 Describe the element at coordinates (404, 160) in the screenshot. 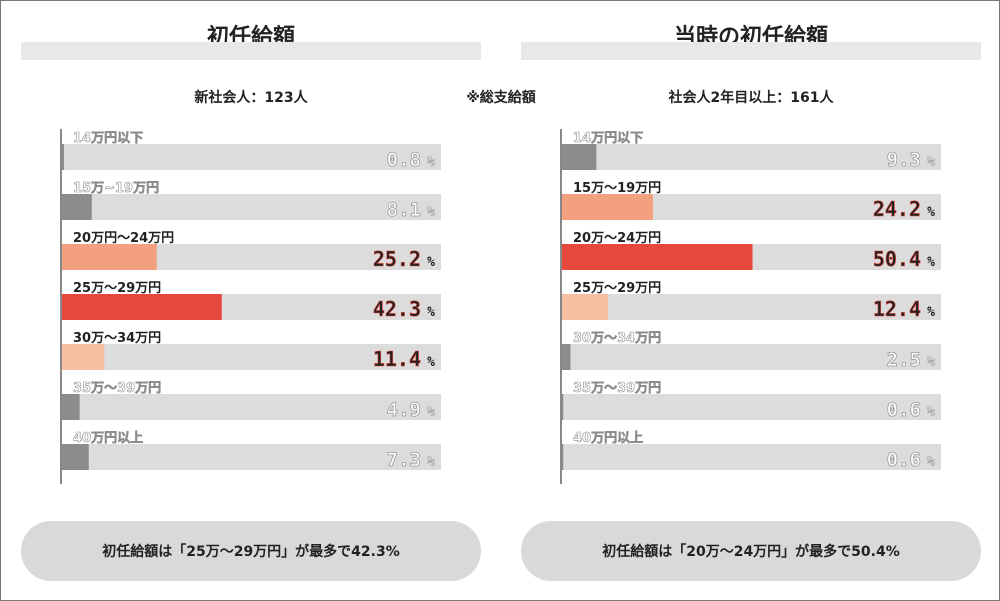

I see `value-label: 0.8` at that location.